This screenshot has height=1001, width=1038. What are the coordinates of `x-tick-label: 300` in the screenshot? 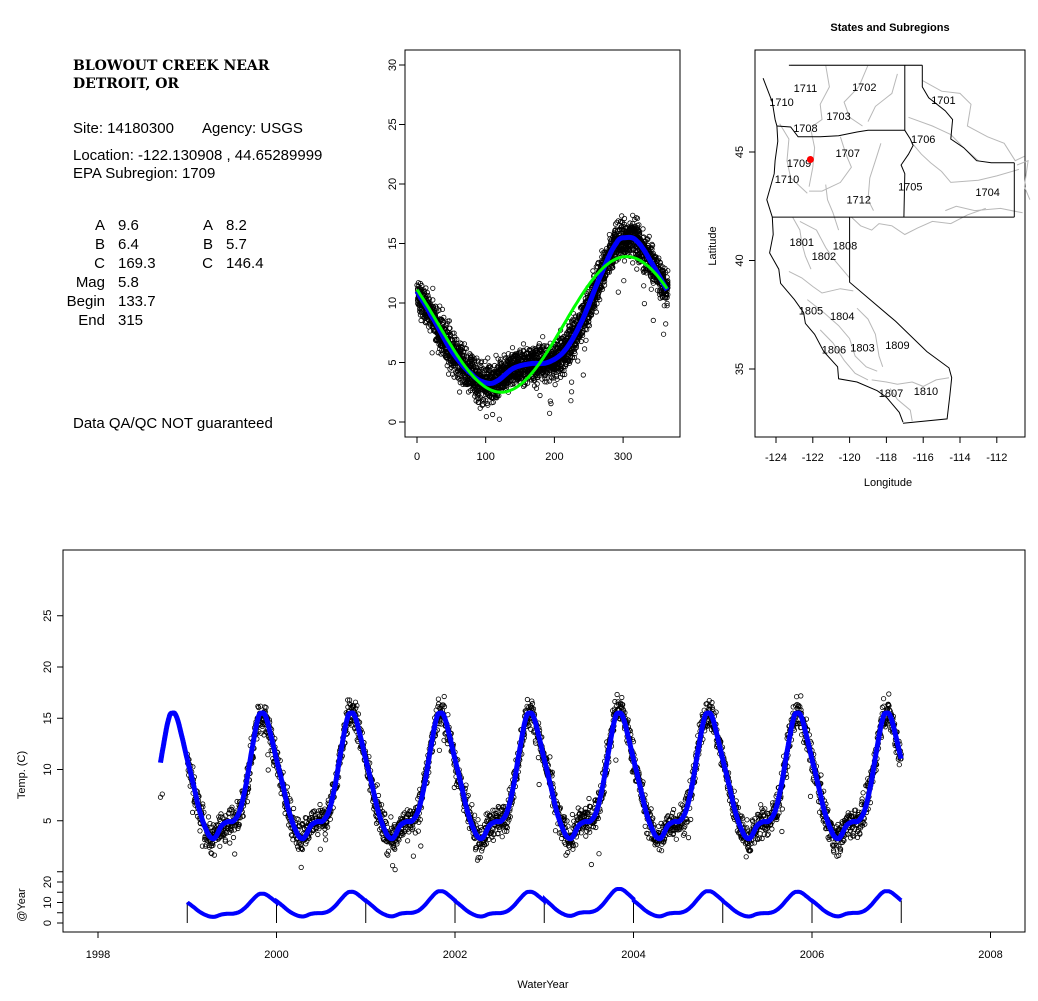 It's located at (623, 457).